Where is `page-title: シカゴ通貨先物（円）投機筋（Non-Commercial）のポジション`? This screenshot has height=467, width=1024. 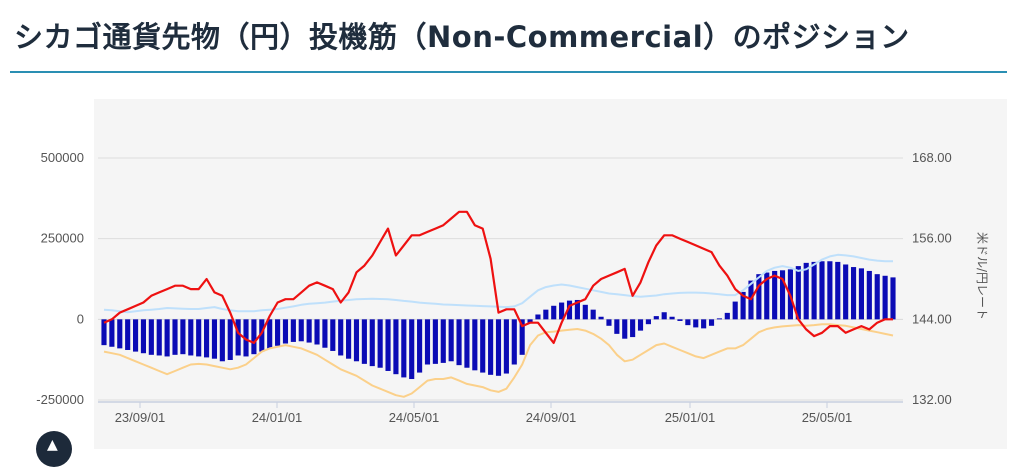 page-title: シカゴ通貨先物（円）投機筋（Non-Commercial）のポジション is located at coordinates (462, 37).